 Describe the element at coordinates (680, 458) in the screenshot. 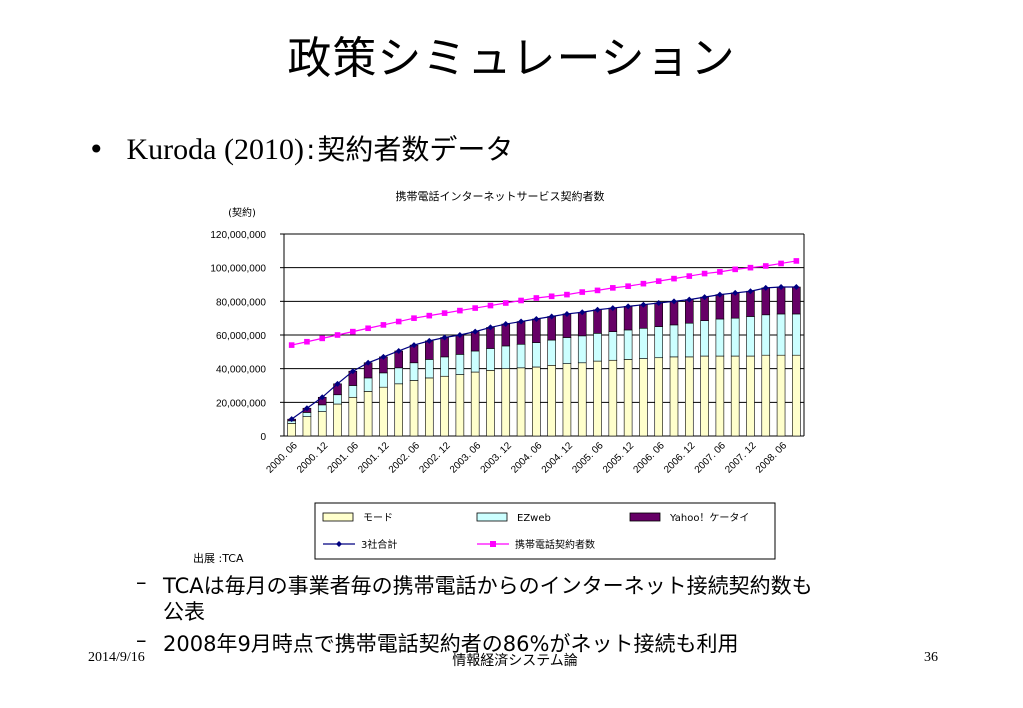

I see `x-tick-label: 2006. 12` at that location.